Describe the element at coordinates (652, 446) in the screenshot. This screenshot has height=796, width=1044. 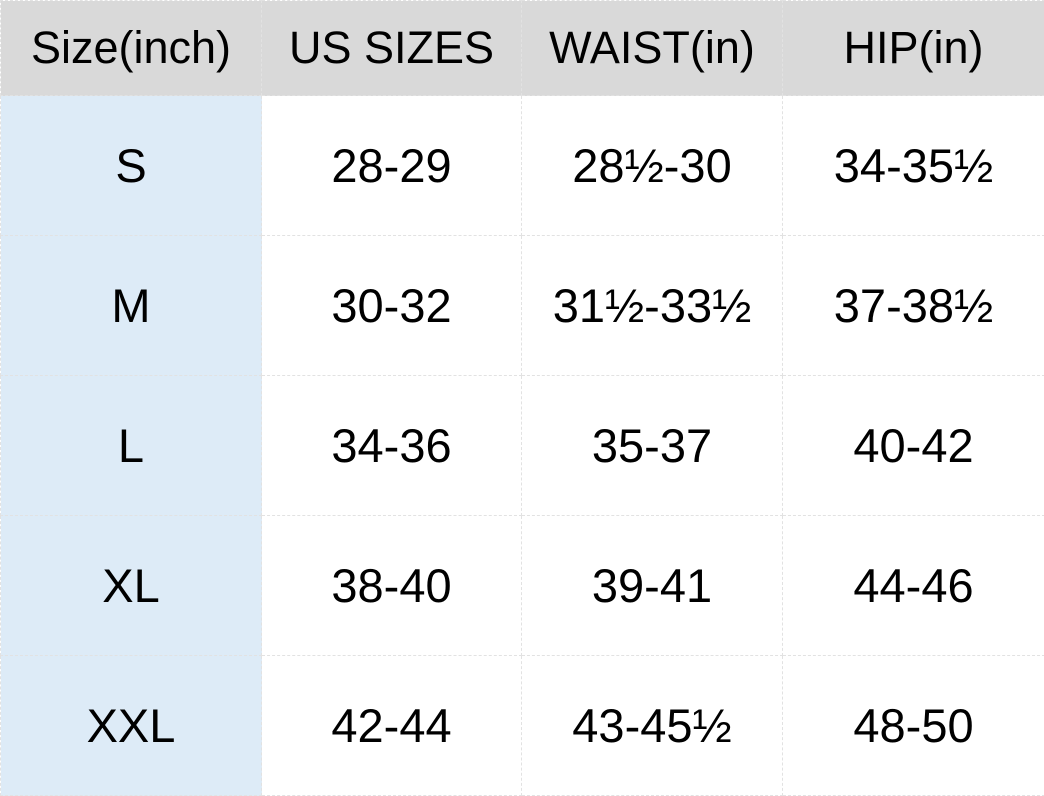
I see `waist-cell: 35-37` at that location.